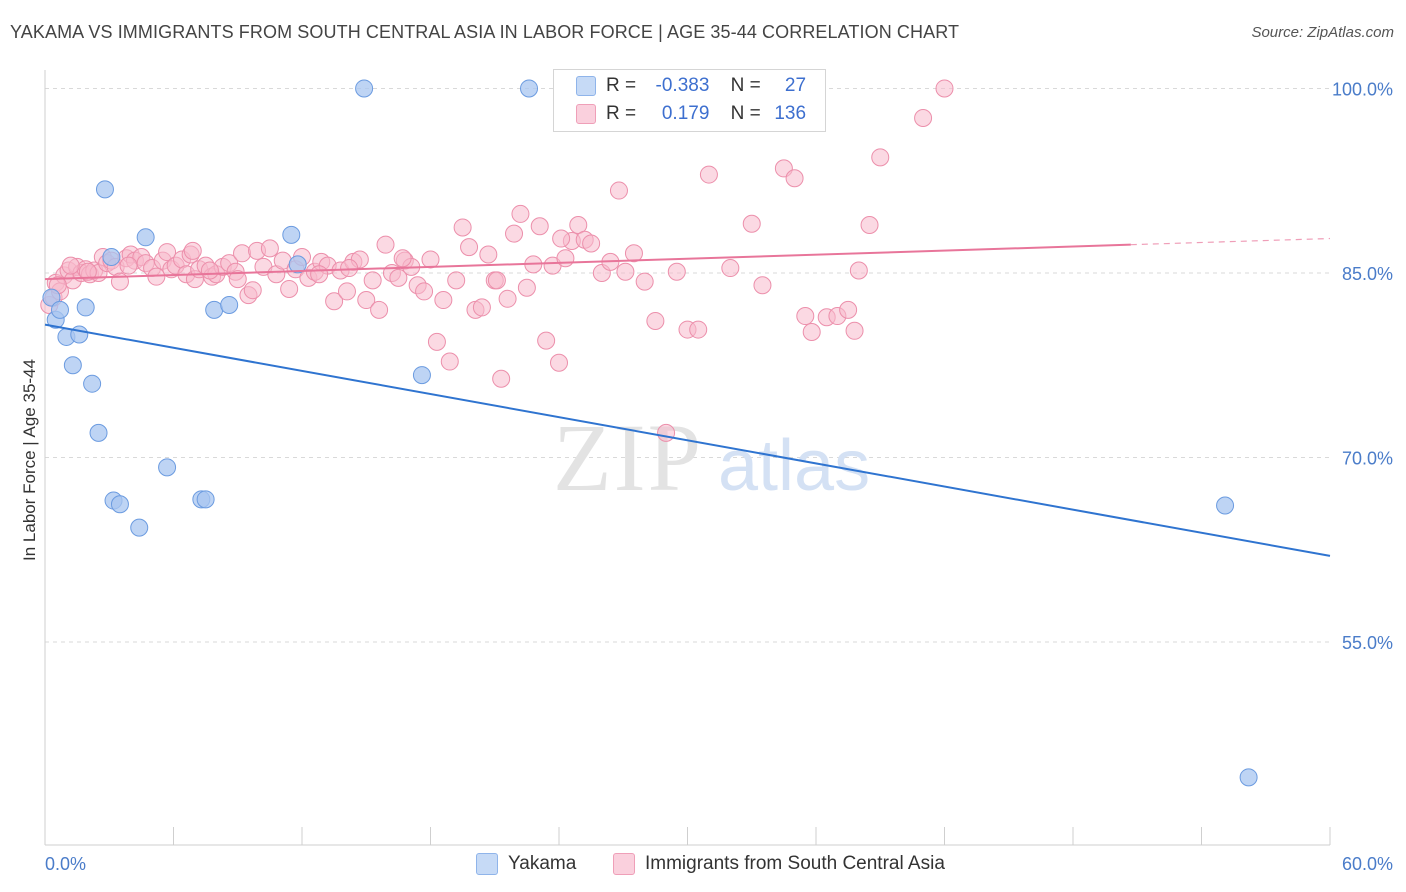 Image resolution: width=1406 pixels, height=892 pixels. I want to click on x-tick-label: 60.0%, so click(1367, 864).